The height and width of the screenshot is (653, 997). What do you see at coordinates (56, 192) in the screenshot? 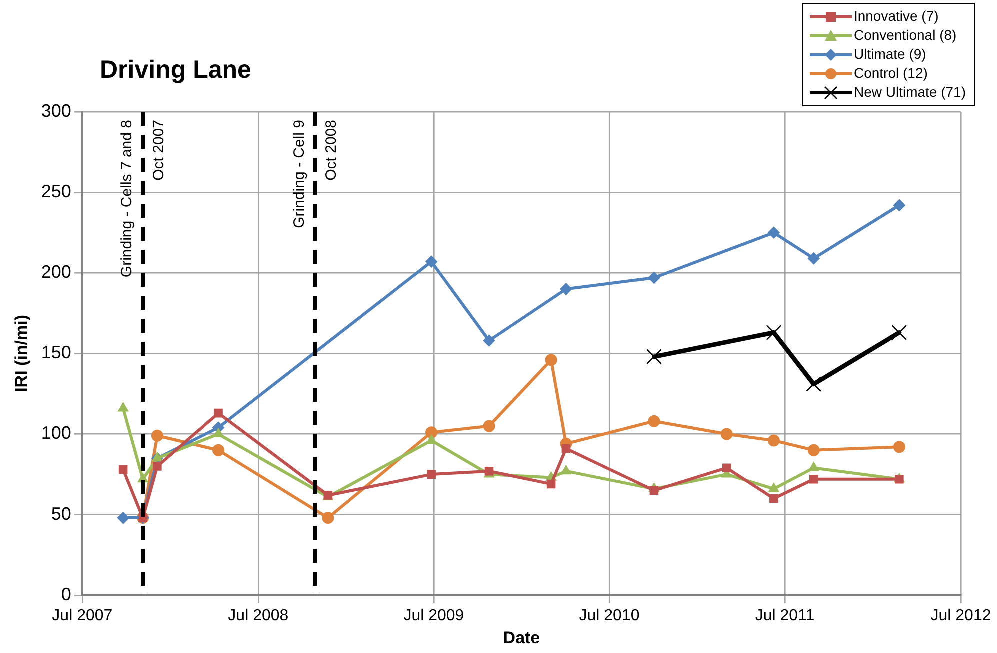
I see `y-tick-label: 250` at bounding box center [56, 192].